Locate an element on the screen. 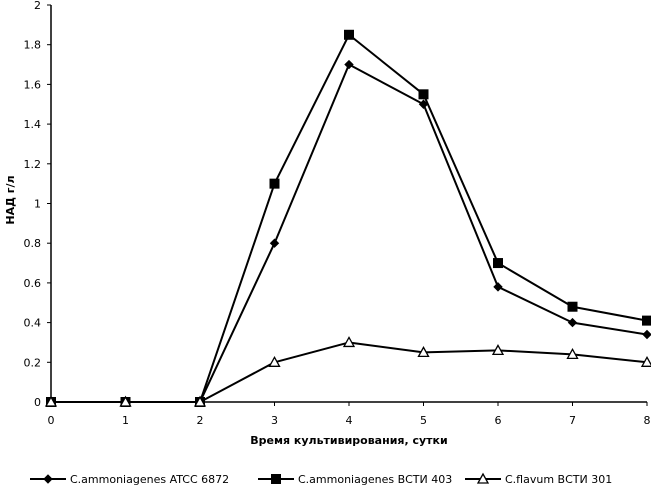 Image resolution: width=651 pixels, height=487 pixels. x-tick-label: 3 is located at coordinates (274, 420).